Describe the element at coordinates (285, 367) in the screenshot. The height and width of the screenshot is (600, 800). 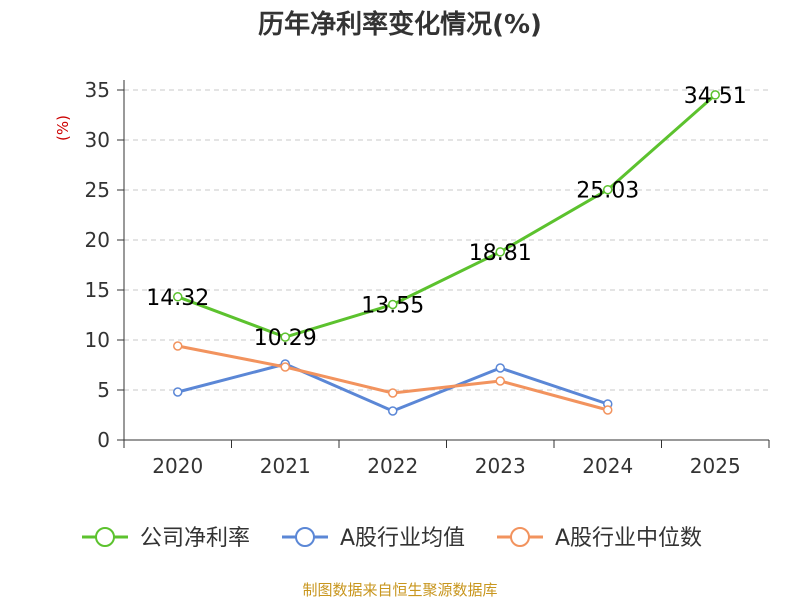
I see `series-2-point-2021` at that location.